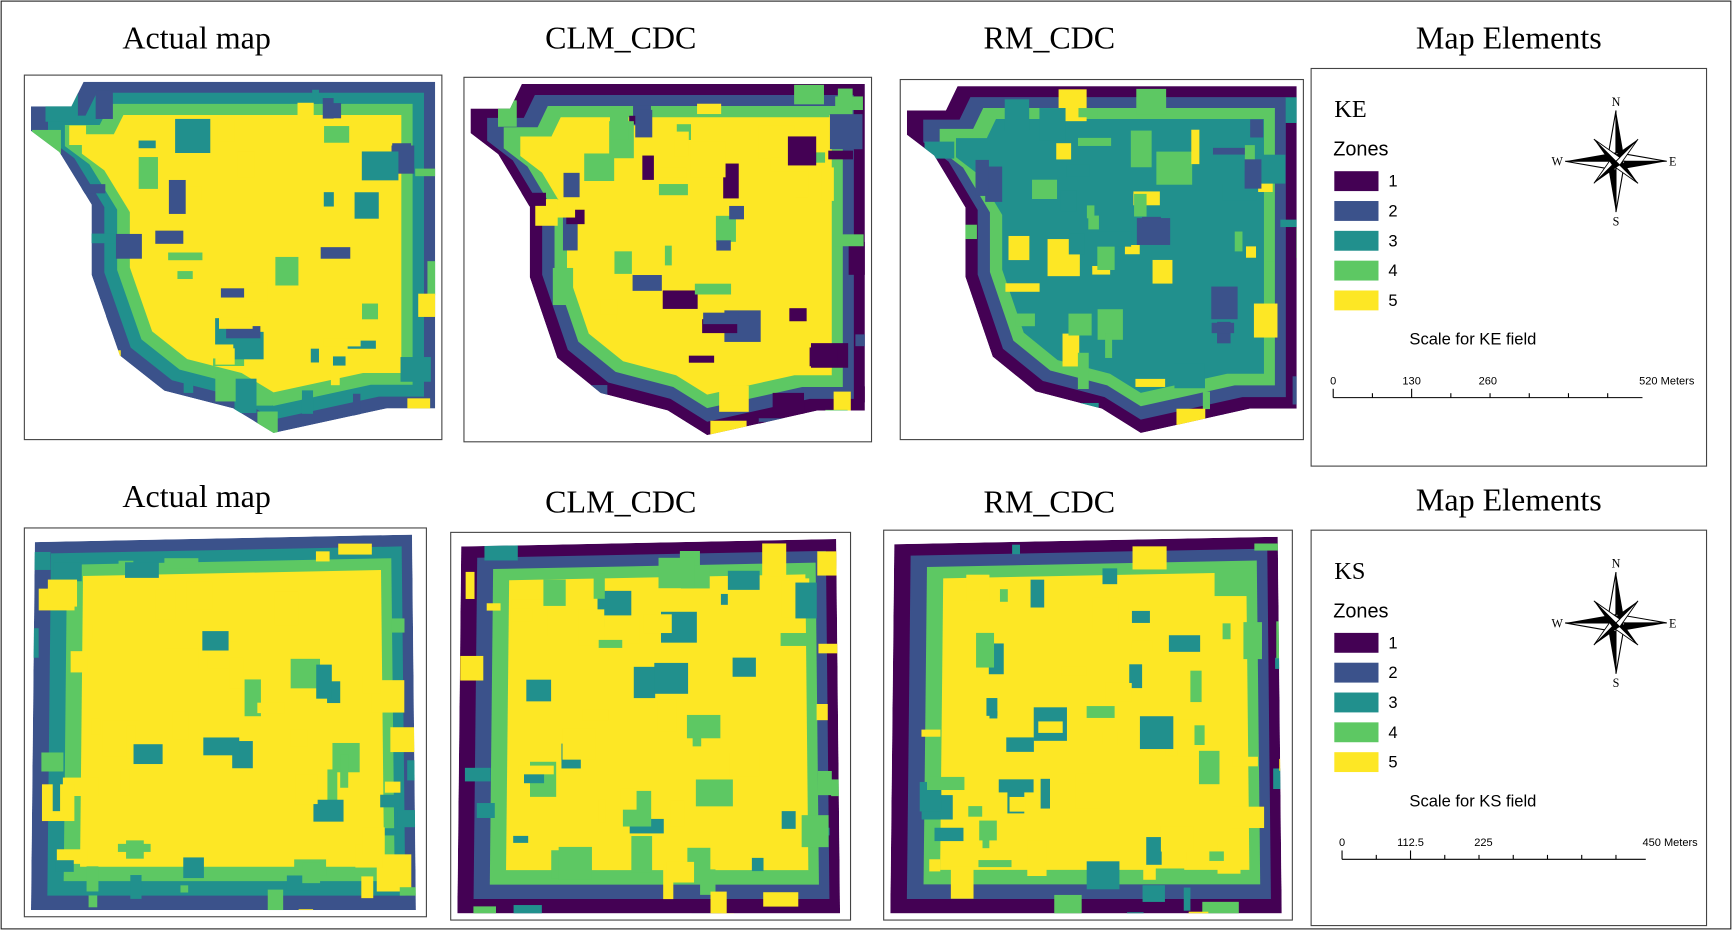 This screenshot has height=930, width=1732. What do you see at coordinates (1349, 571) in the screenshot?
I see `field-name: KS` at bounding box center [1349, 571].